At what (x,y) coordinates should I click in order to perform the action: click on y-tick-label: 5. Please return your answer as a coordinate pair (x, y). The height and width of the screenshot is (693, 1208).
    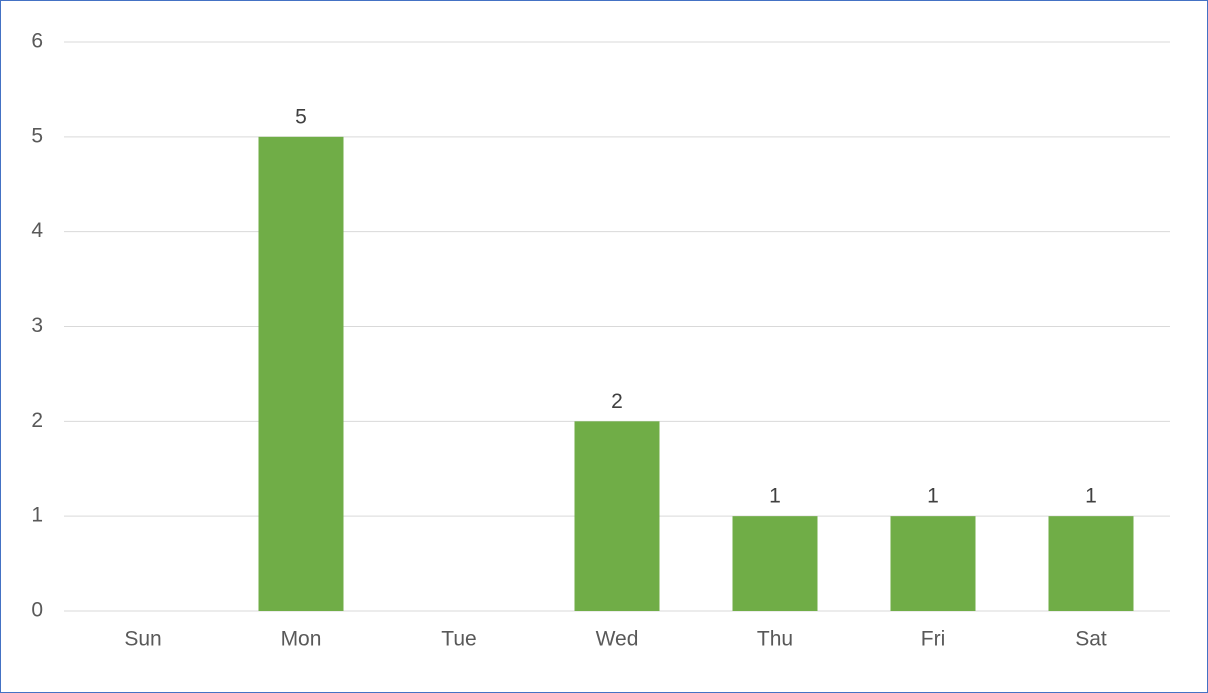
    Looking at the image, I should click on (37, 135).